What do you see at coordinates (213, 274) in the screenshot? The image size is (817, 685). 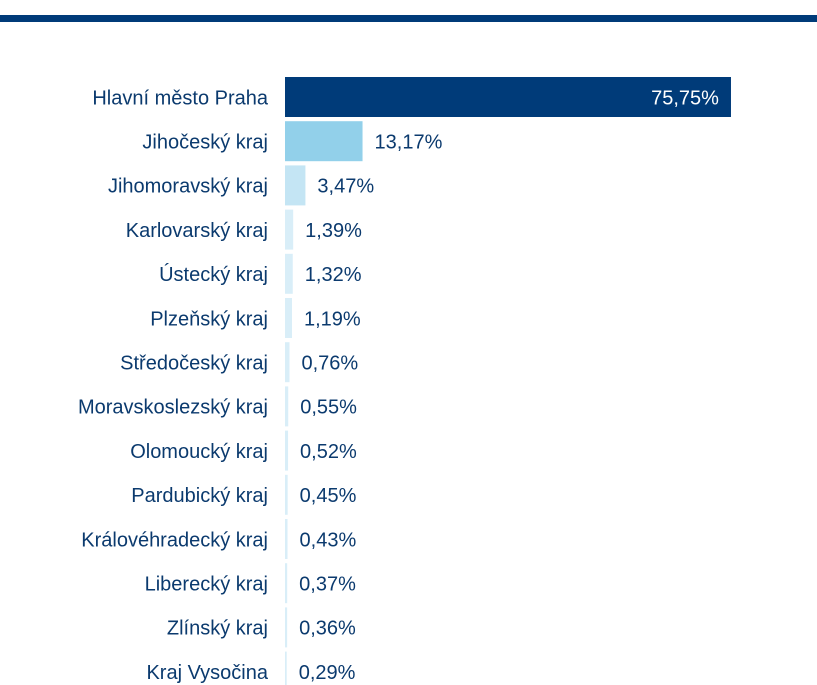 I see `category-label: Ústecký kraj` at bounding box center [213, 274].